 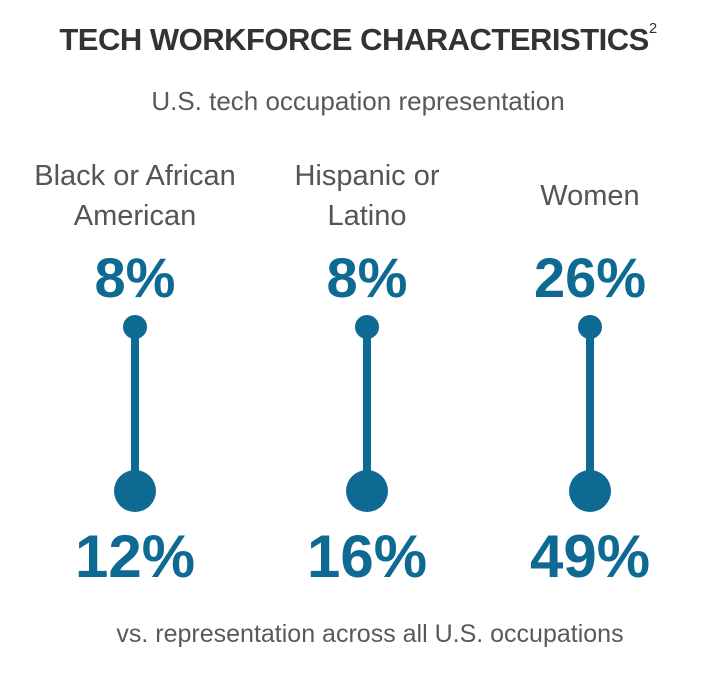 What do you see at coordinates (354, 39) in the screenshot?
I see `title-text: TECH WORKFORCE CHARACTERISTICS` at bounding box center [354, 39].